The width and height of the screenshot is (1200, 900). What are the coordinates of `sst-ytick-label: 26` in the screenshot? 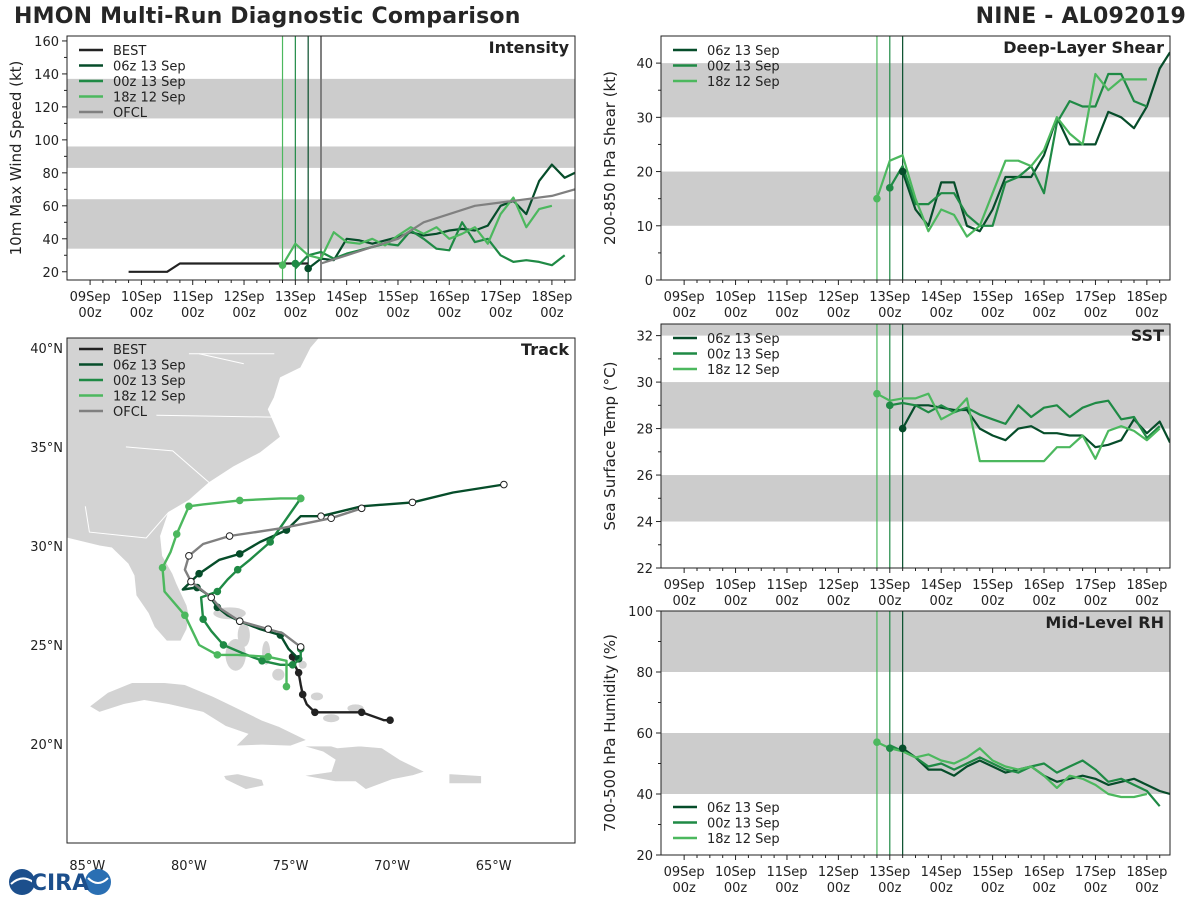 It's located at (644, 476).